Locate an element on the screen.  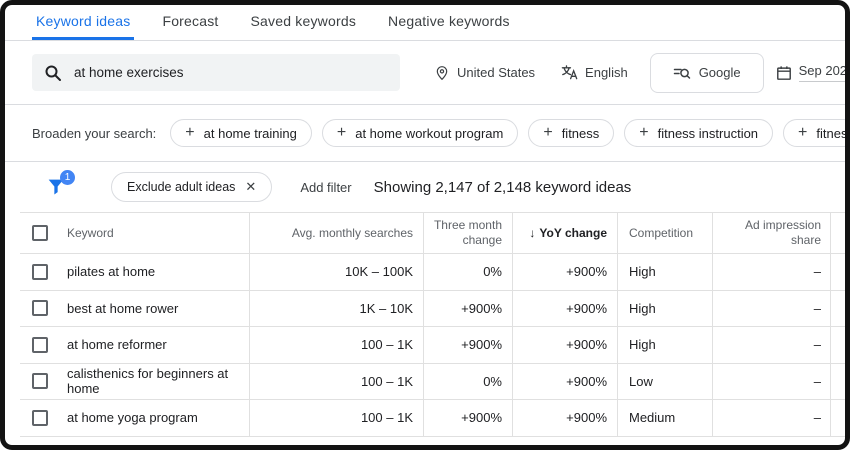
filter-funnel-button: 1 is located at coordinates (60, 184).